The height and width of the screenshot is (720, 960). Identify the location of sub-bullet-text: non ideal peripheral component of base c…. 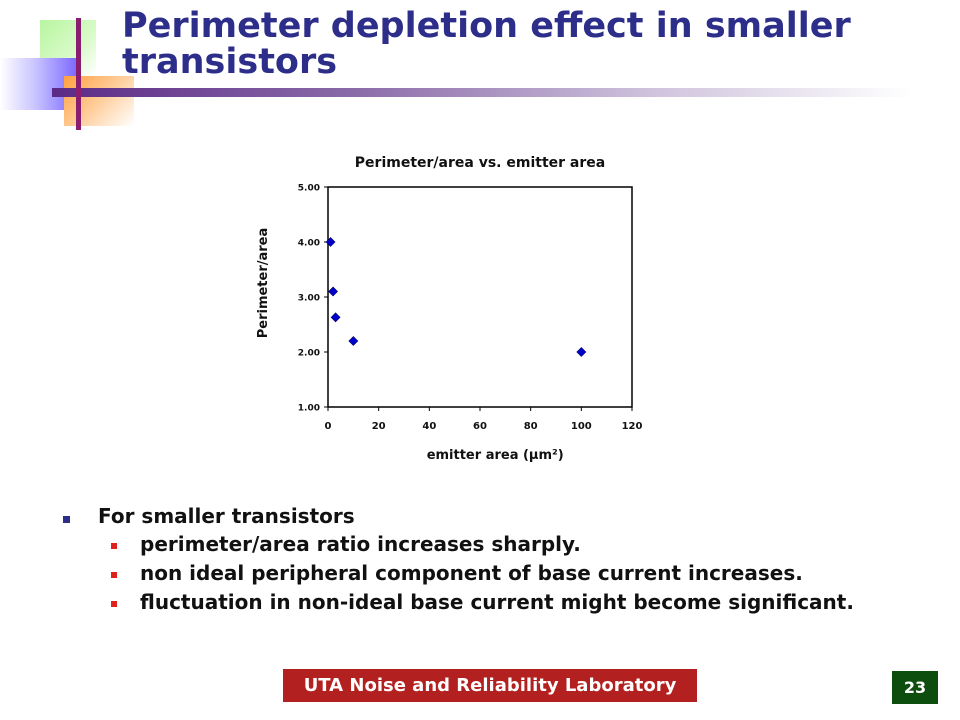
(471, 573).